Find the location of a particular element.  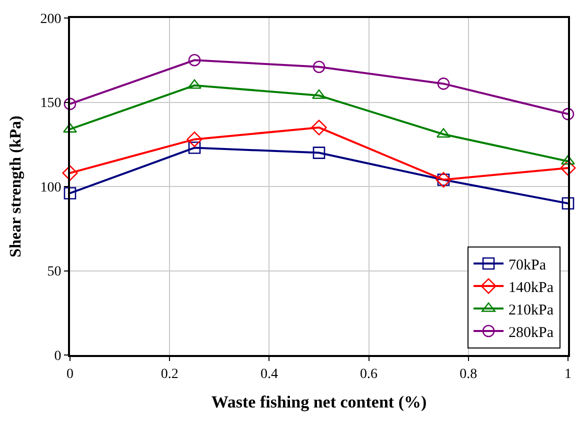

y-tick-label: 100 is located at coordinates (51, 188).